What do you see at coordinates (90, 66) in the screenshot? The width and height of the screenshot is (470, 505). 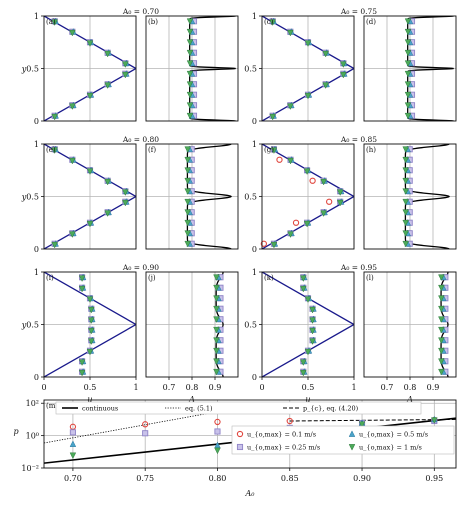 I see `panel-a: (a) A₀ = 0.70 0 0.5 1 y` at bounding box center [90, 66].